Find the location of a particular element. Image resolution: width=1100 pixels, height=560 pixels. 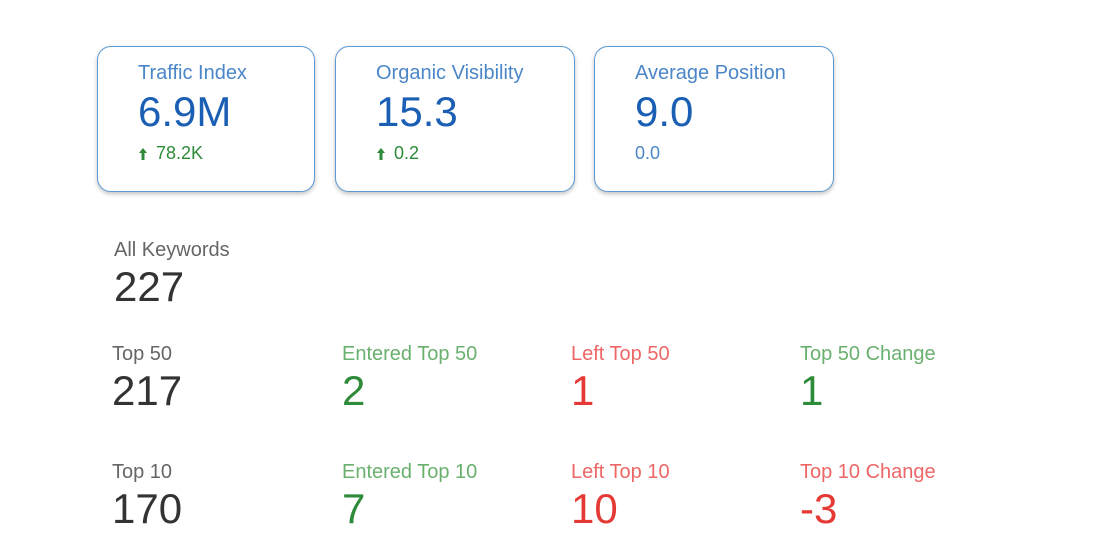

left-top10-metric: Left Top 10 10 is located at coordinates (620, 496).